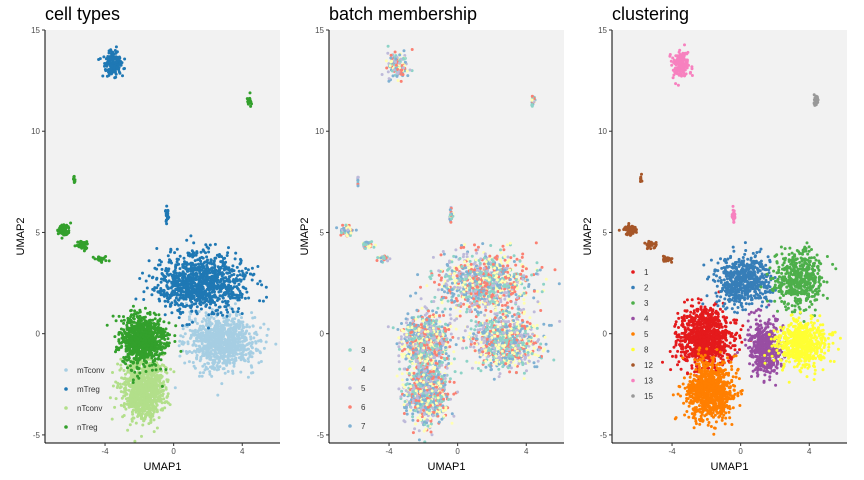  I want to click on y-tick-label: 15, so click(35, 30).